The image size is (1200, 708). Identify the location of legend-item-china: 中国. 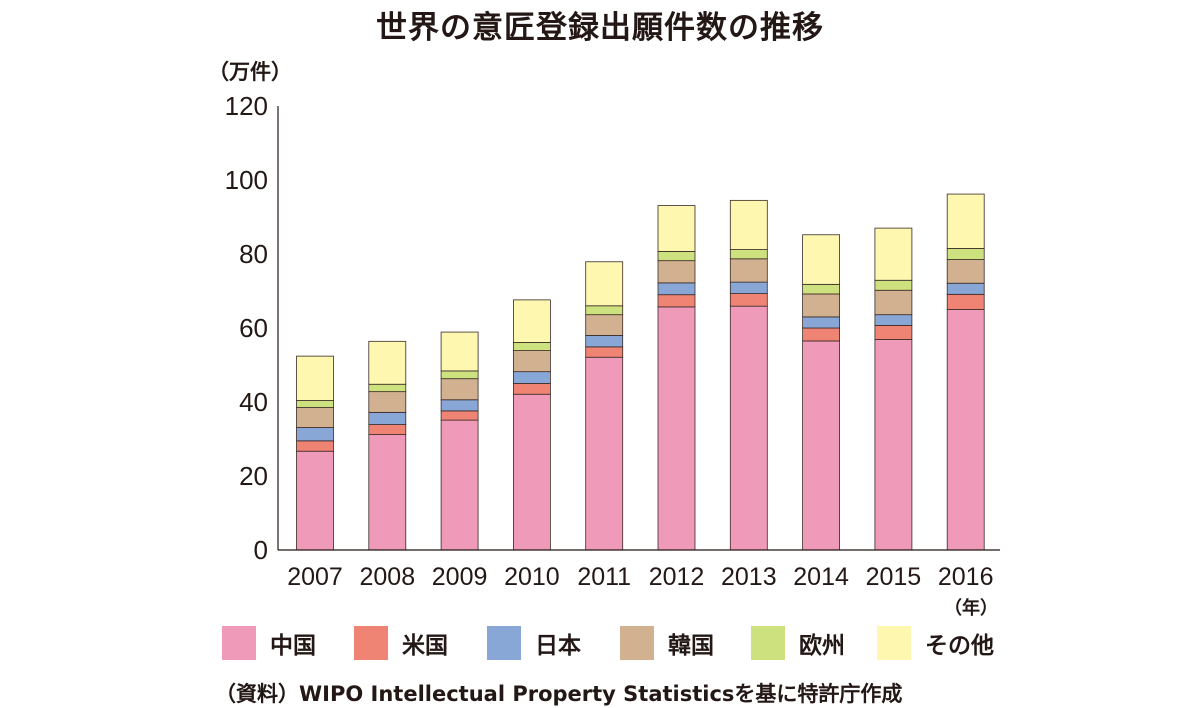
(288, 643).